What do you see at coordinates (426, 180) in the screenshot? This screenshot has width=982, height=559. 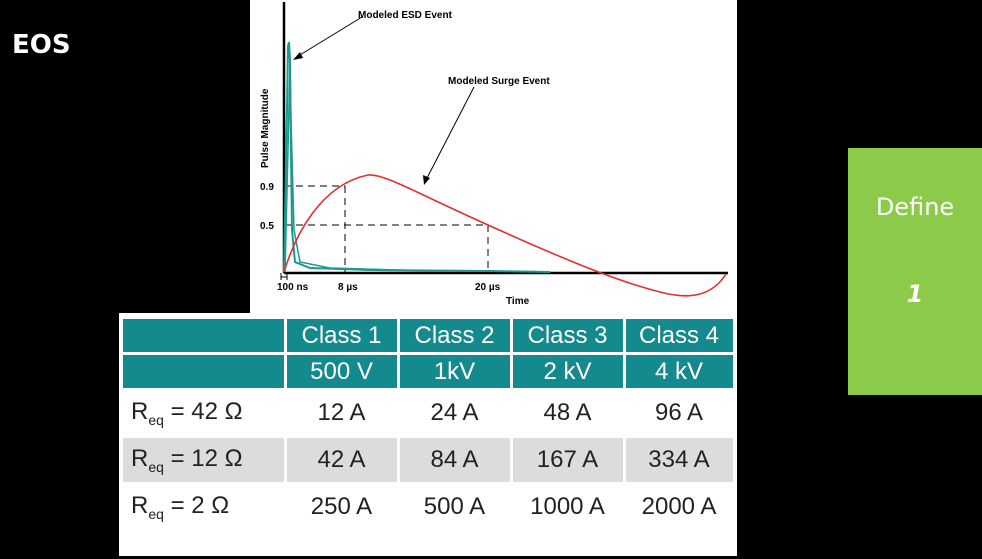 I see `surge-arrowhead` at bounding box center [426, 180].